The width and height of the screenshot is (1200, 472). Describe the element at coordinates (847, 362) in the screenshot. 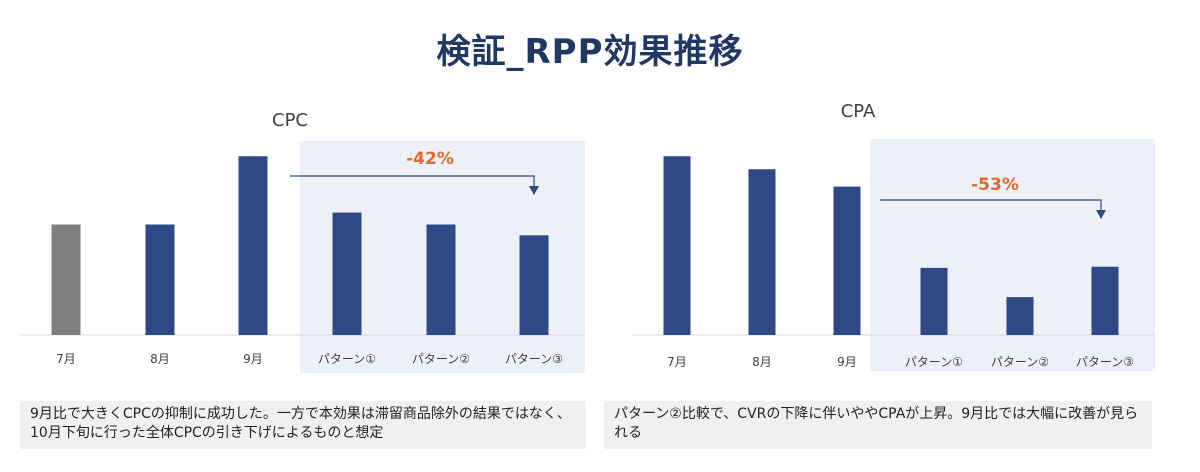

I see `cpa-x-tick-label: 9月` at that location.